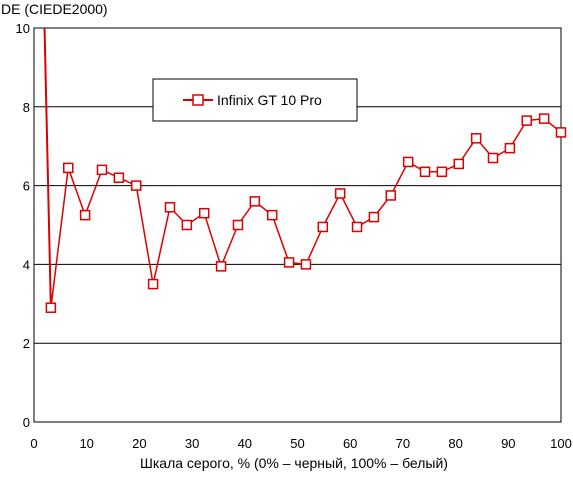 The width and height of the screenshot is (573, 477). What do you see at coordinates (198, 100) in the screenshot?
I see `legend-marker` at bounding box center [198, 100].